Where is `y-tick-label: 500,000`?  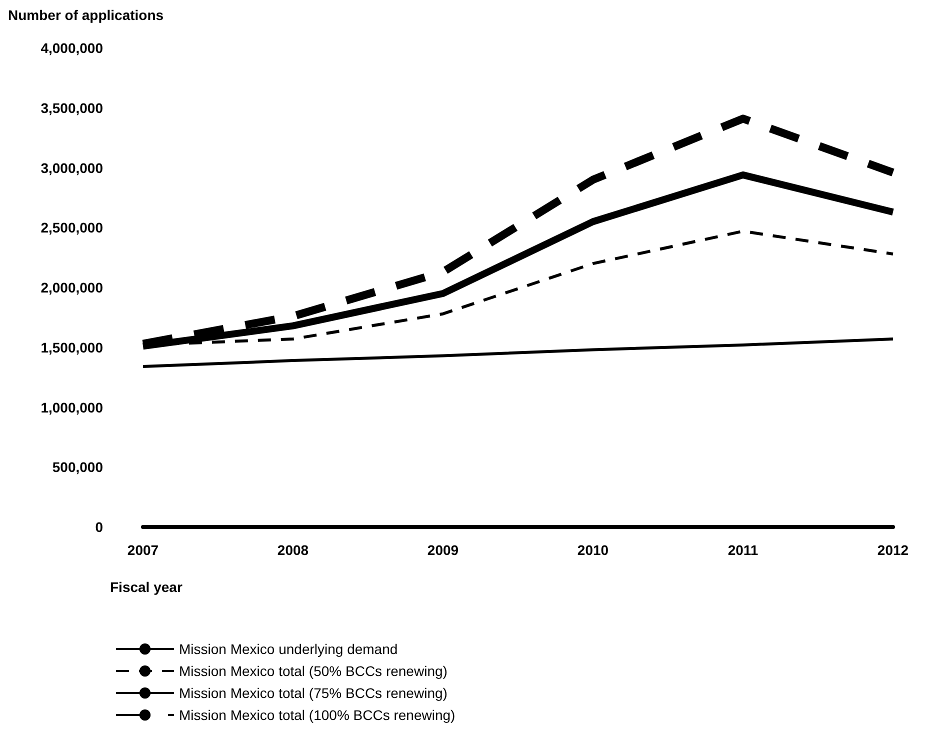 y-tick-label: 500,000 is located at coordinates (78, 467).